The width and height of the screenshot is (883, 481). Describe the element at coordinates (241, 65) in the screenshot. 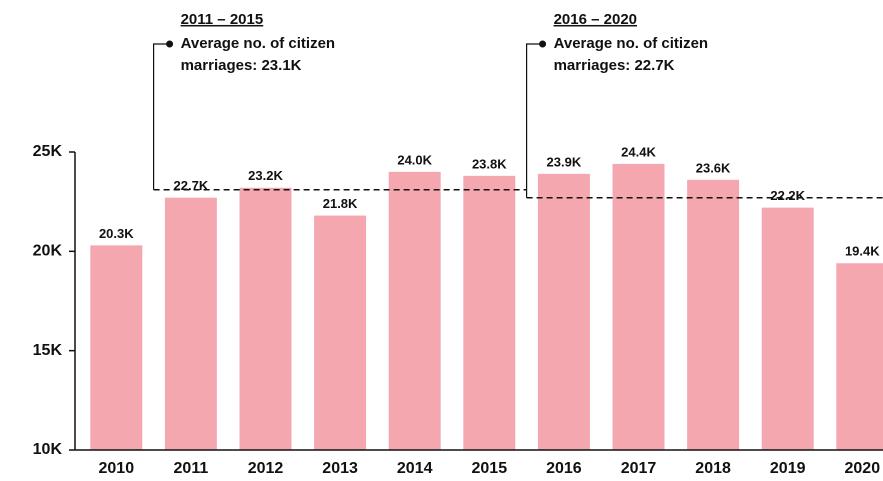

I see `annotation-text: marriages: 23.1K` at that location.